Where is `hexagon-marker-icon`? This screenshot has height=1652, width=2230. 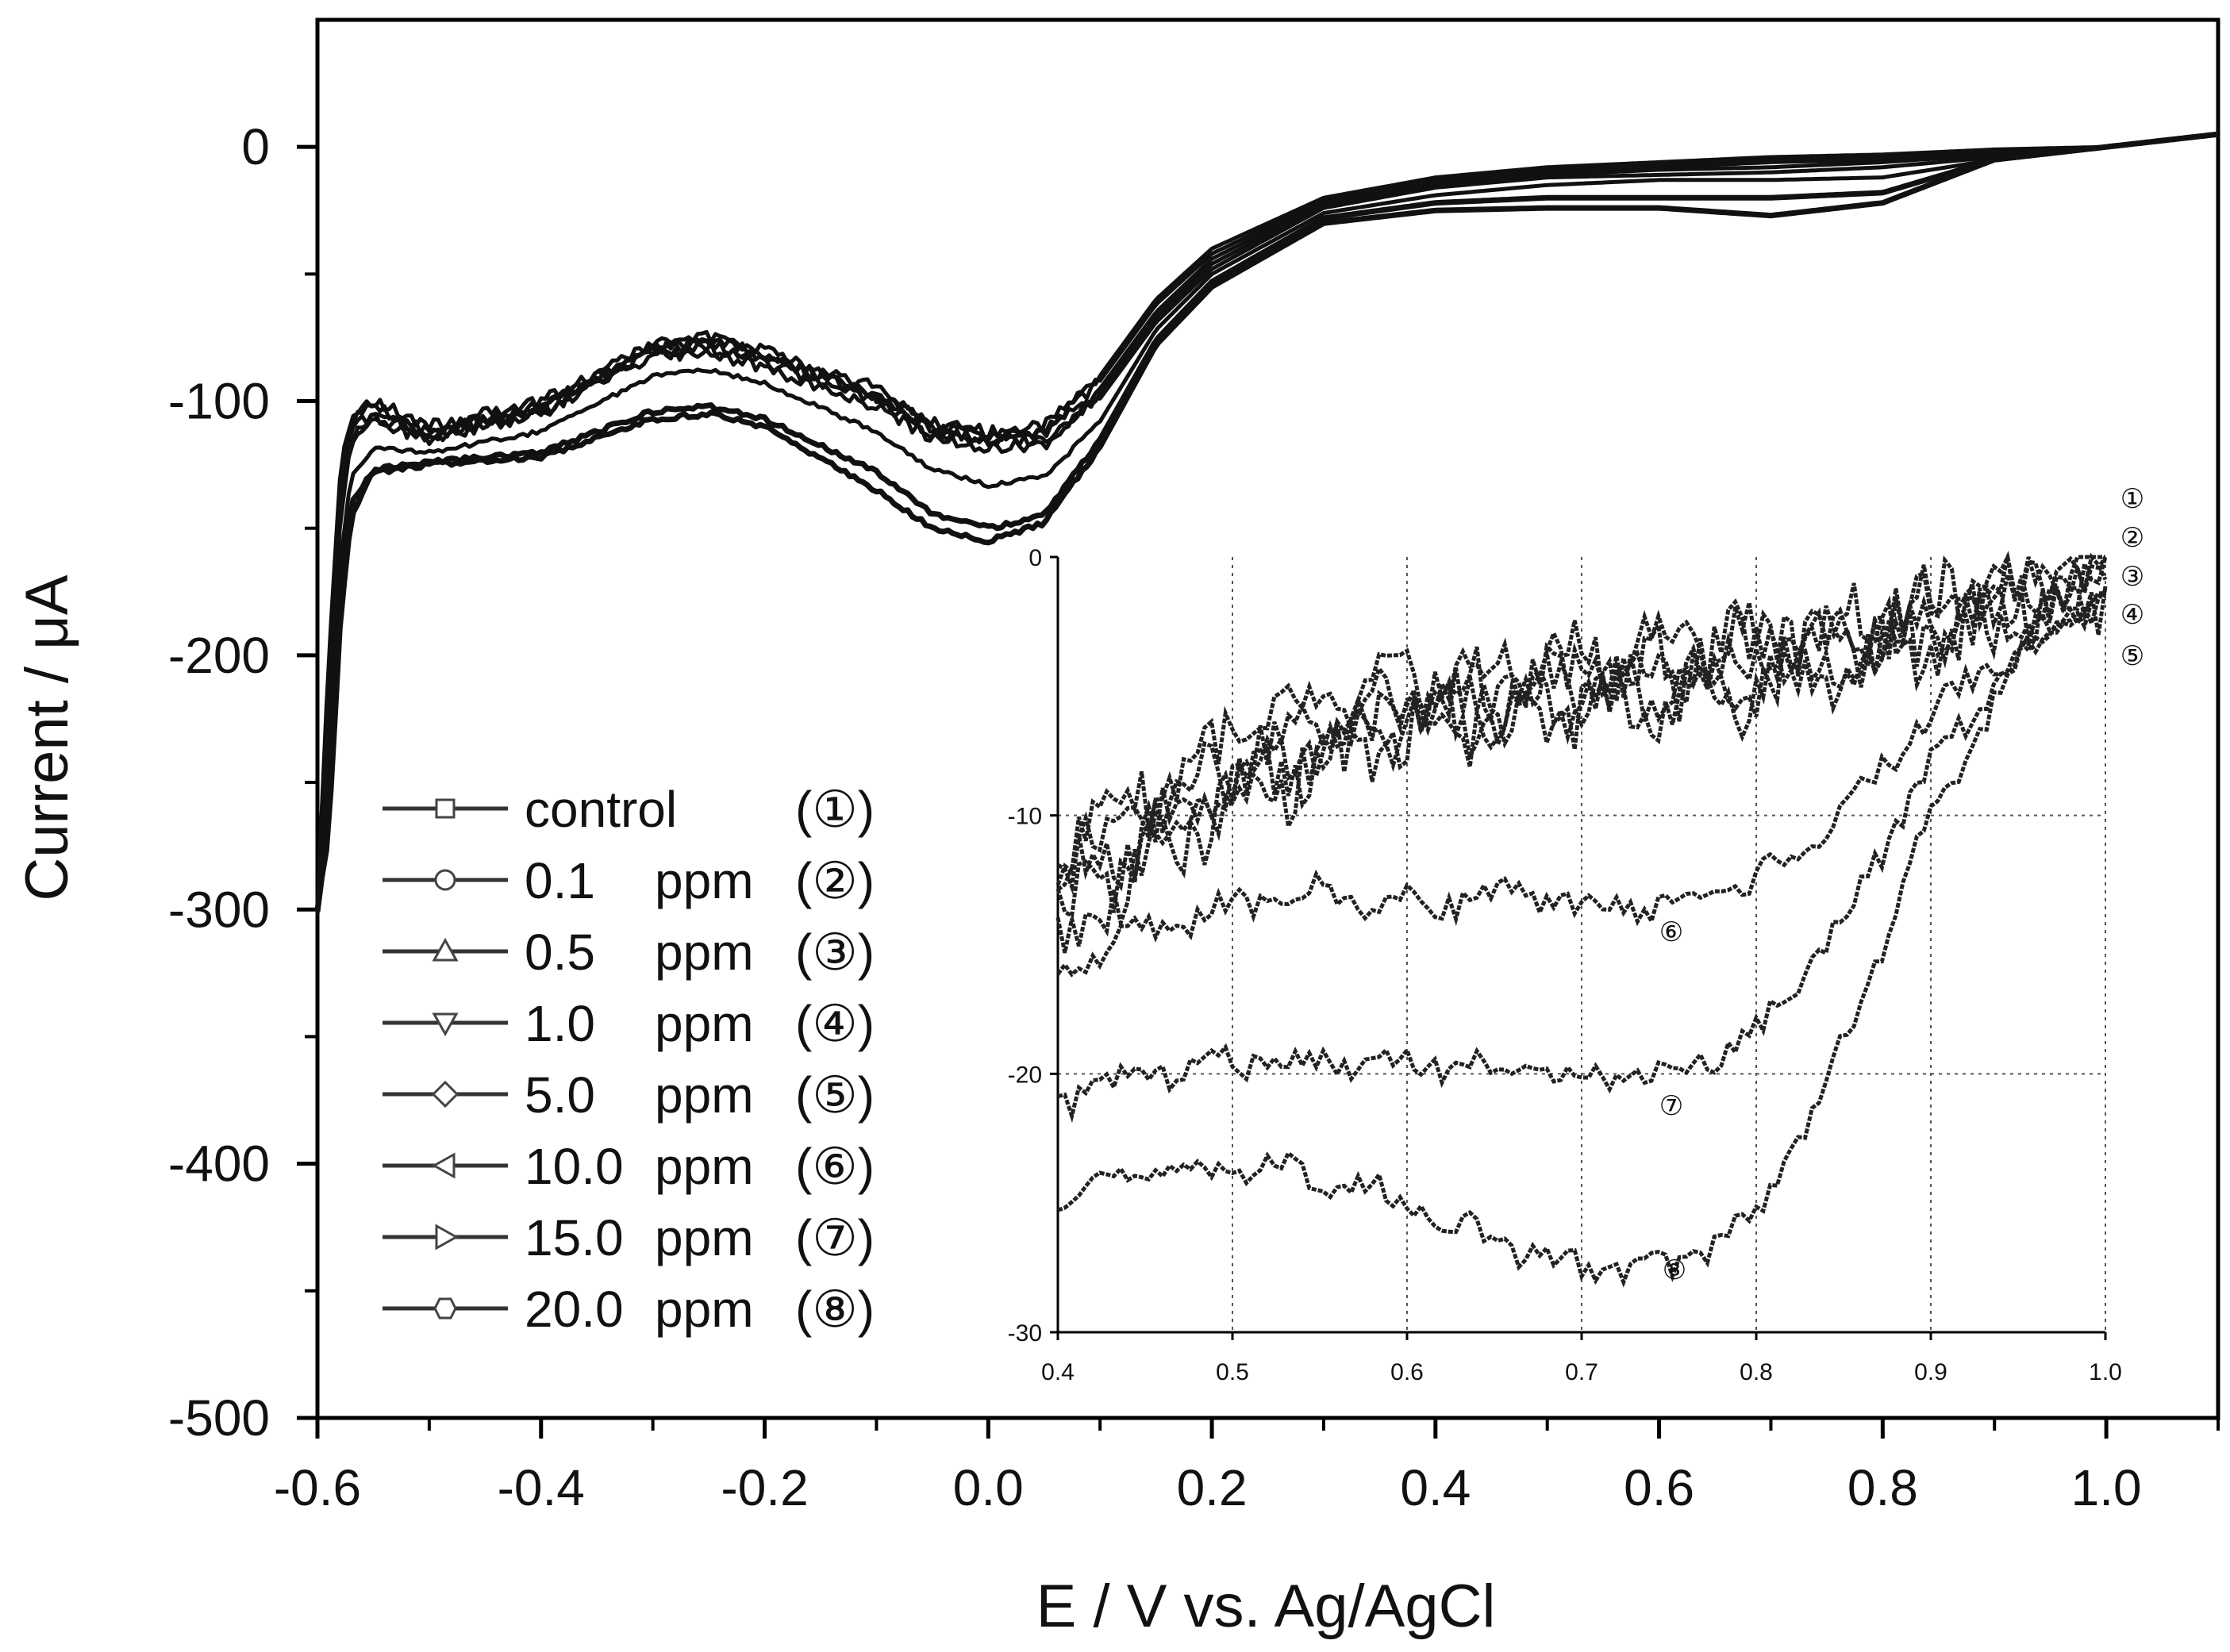 hexagon-marker-icon is located at coordinates (445, 1308).